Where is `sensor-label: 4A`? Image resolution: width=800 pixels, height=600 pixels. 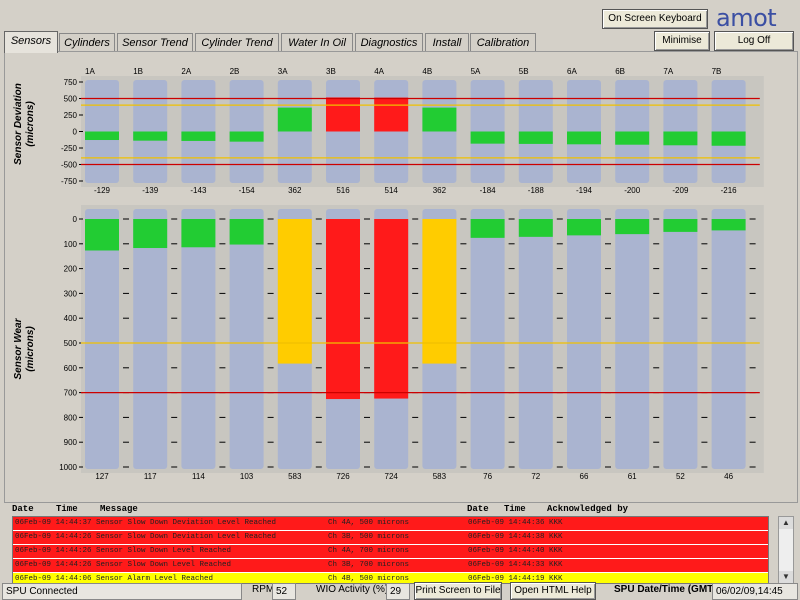 sensor-label: 4A is located at coordinates (379, 71).